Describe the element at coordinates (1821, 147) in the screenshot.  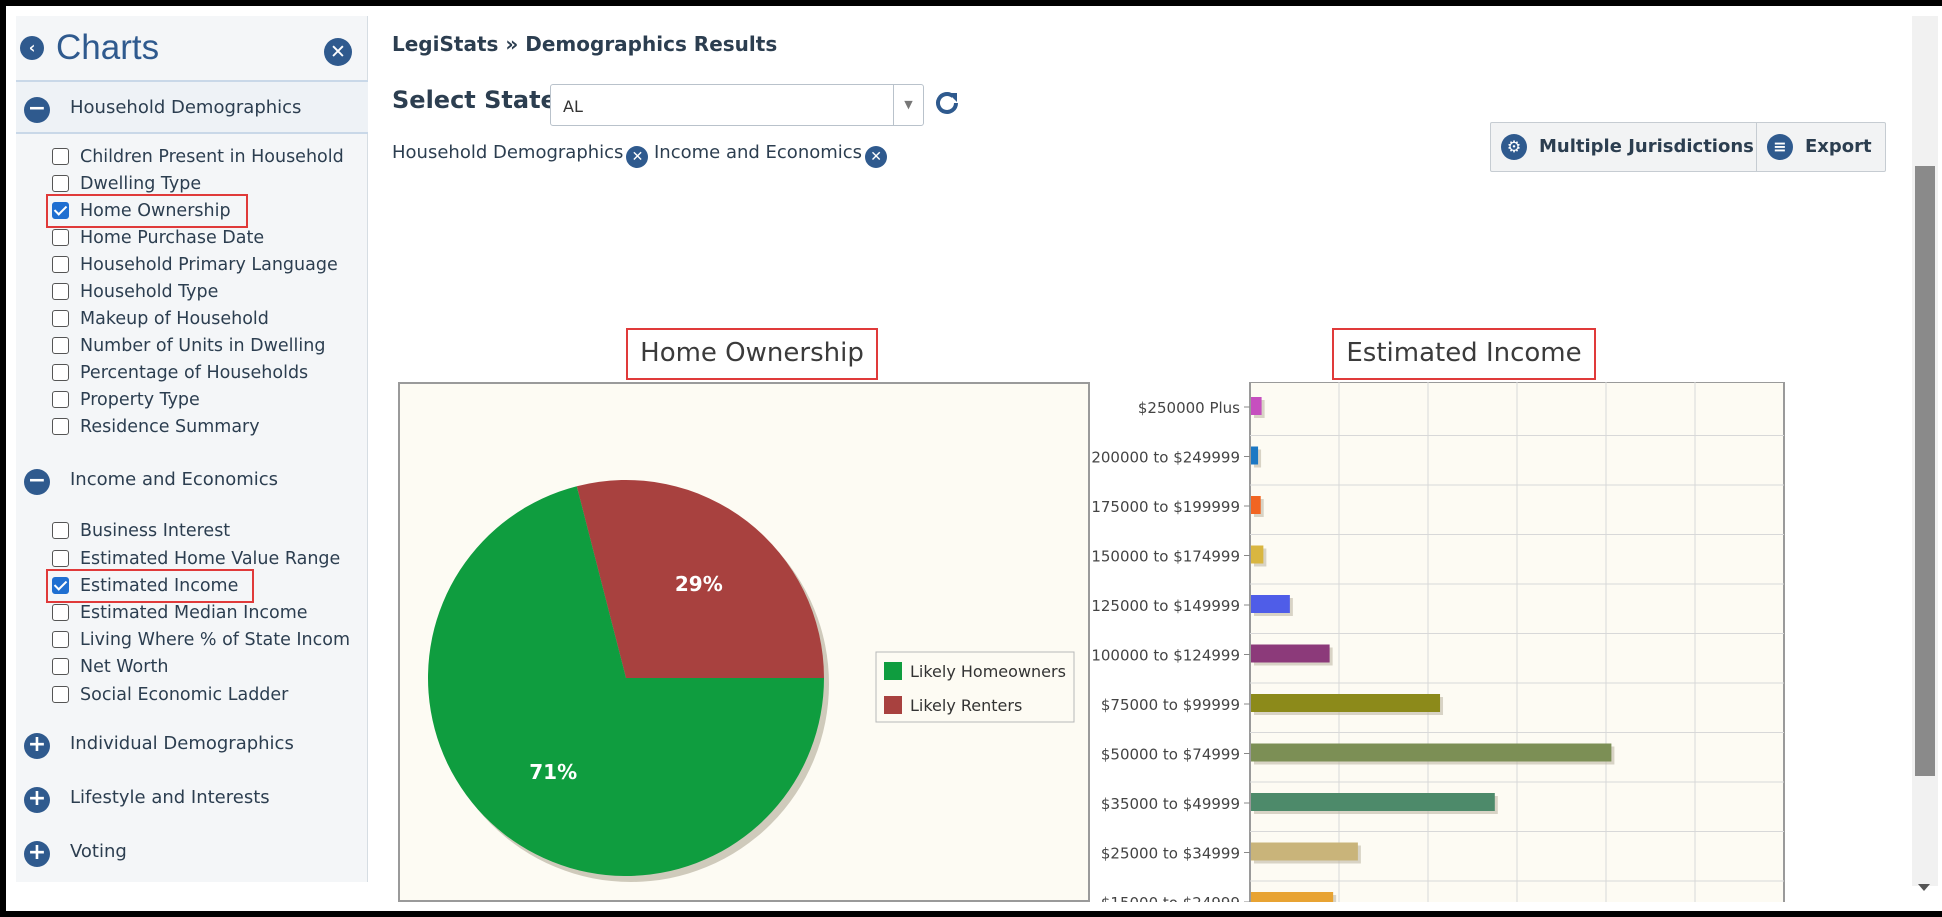
I see `export-button: ≡ Export` at that location.